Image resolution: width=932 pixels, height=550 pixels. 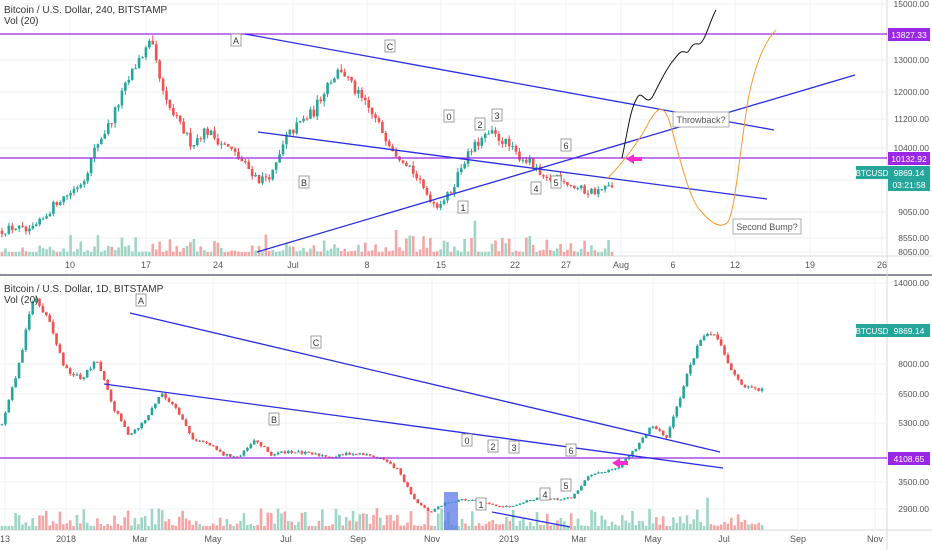 I want to click on wave-label: 4, so click(x=535, y=189).